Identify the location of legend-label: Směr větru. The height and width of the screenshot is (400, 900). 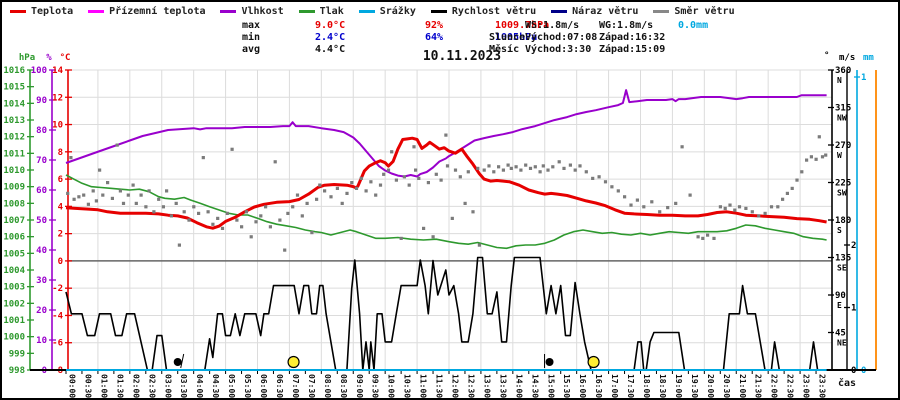
(704, 11).